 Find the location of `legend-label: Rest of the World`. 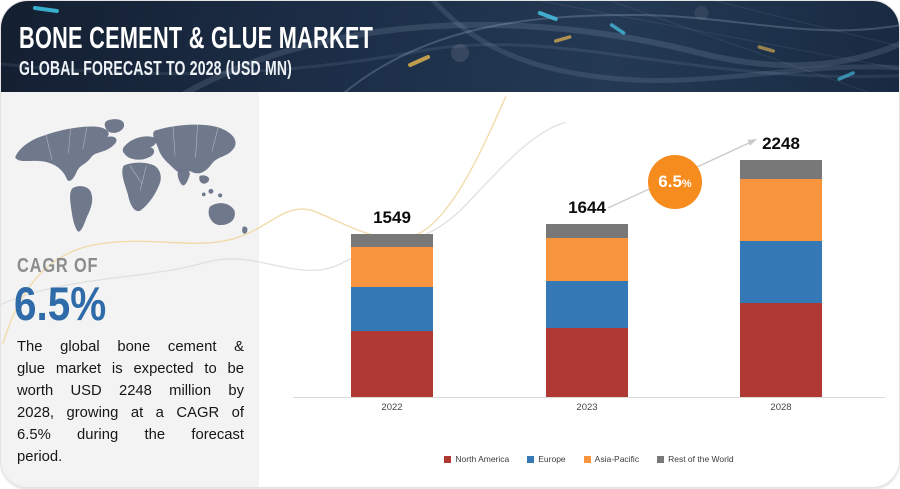

legend-label: Rest of the World is located at coordinates (701, 459).